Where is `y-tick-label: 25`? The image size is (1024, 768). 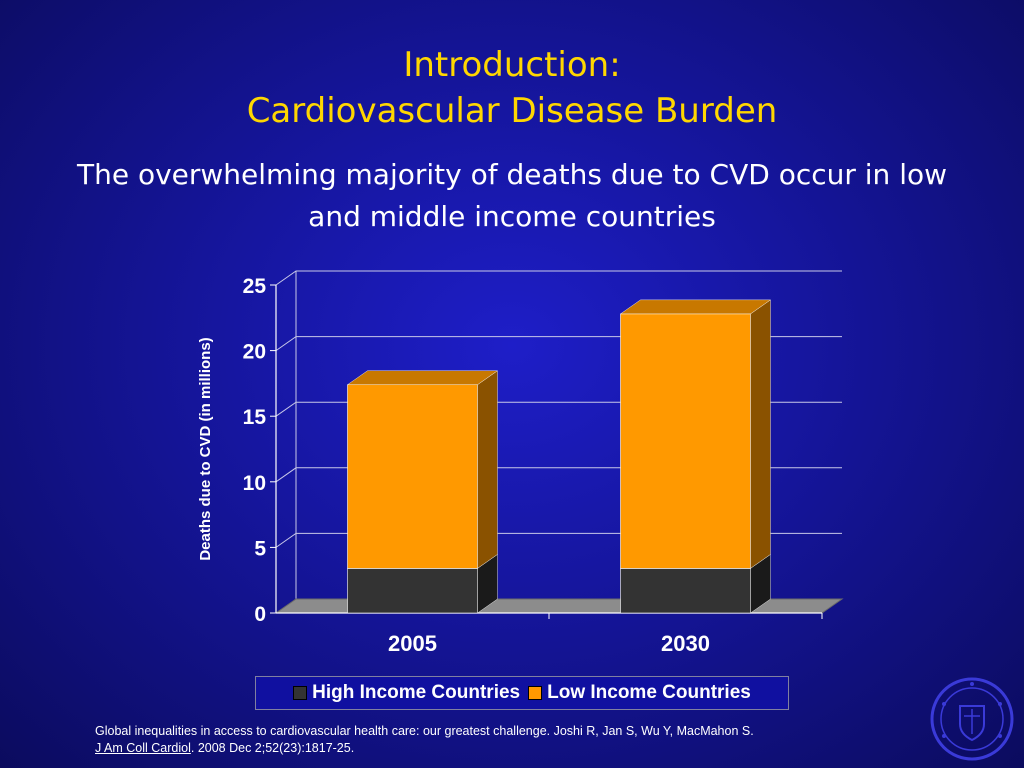
y-tick-label: 25 is located at coordinates (255, 286).